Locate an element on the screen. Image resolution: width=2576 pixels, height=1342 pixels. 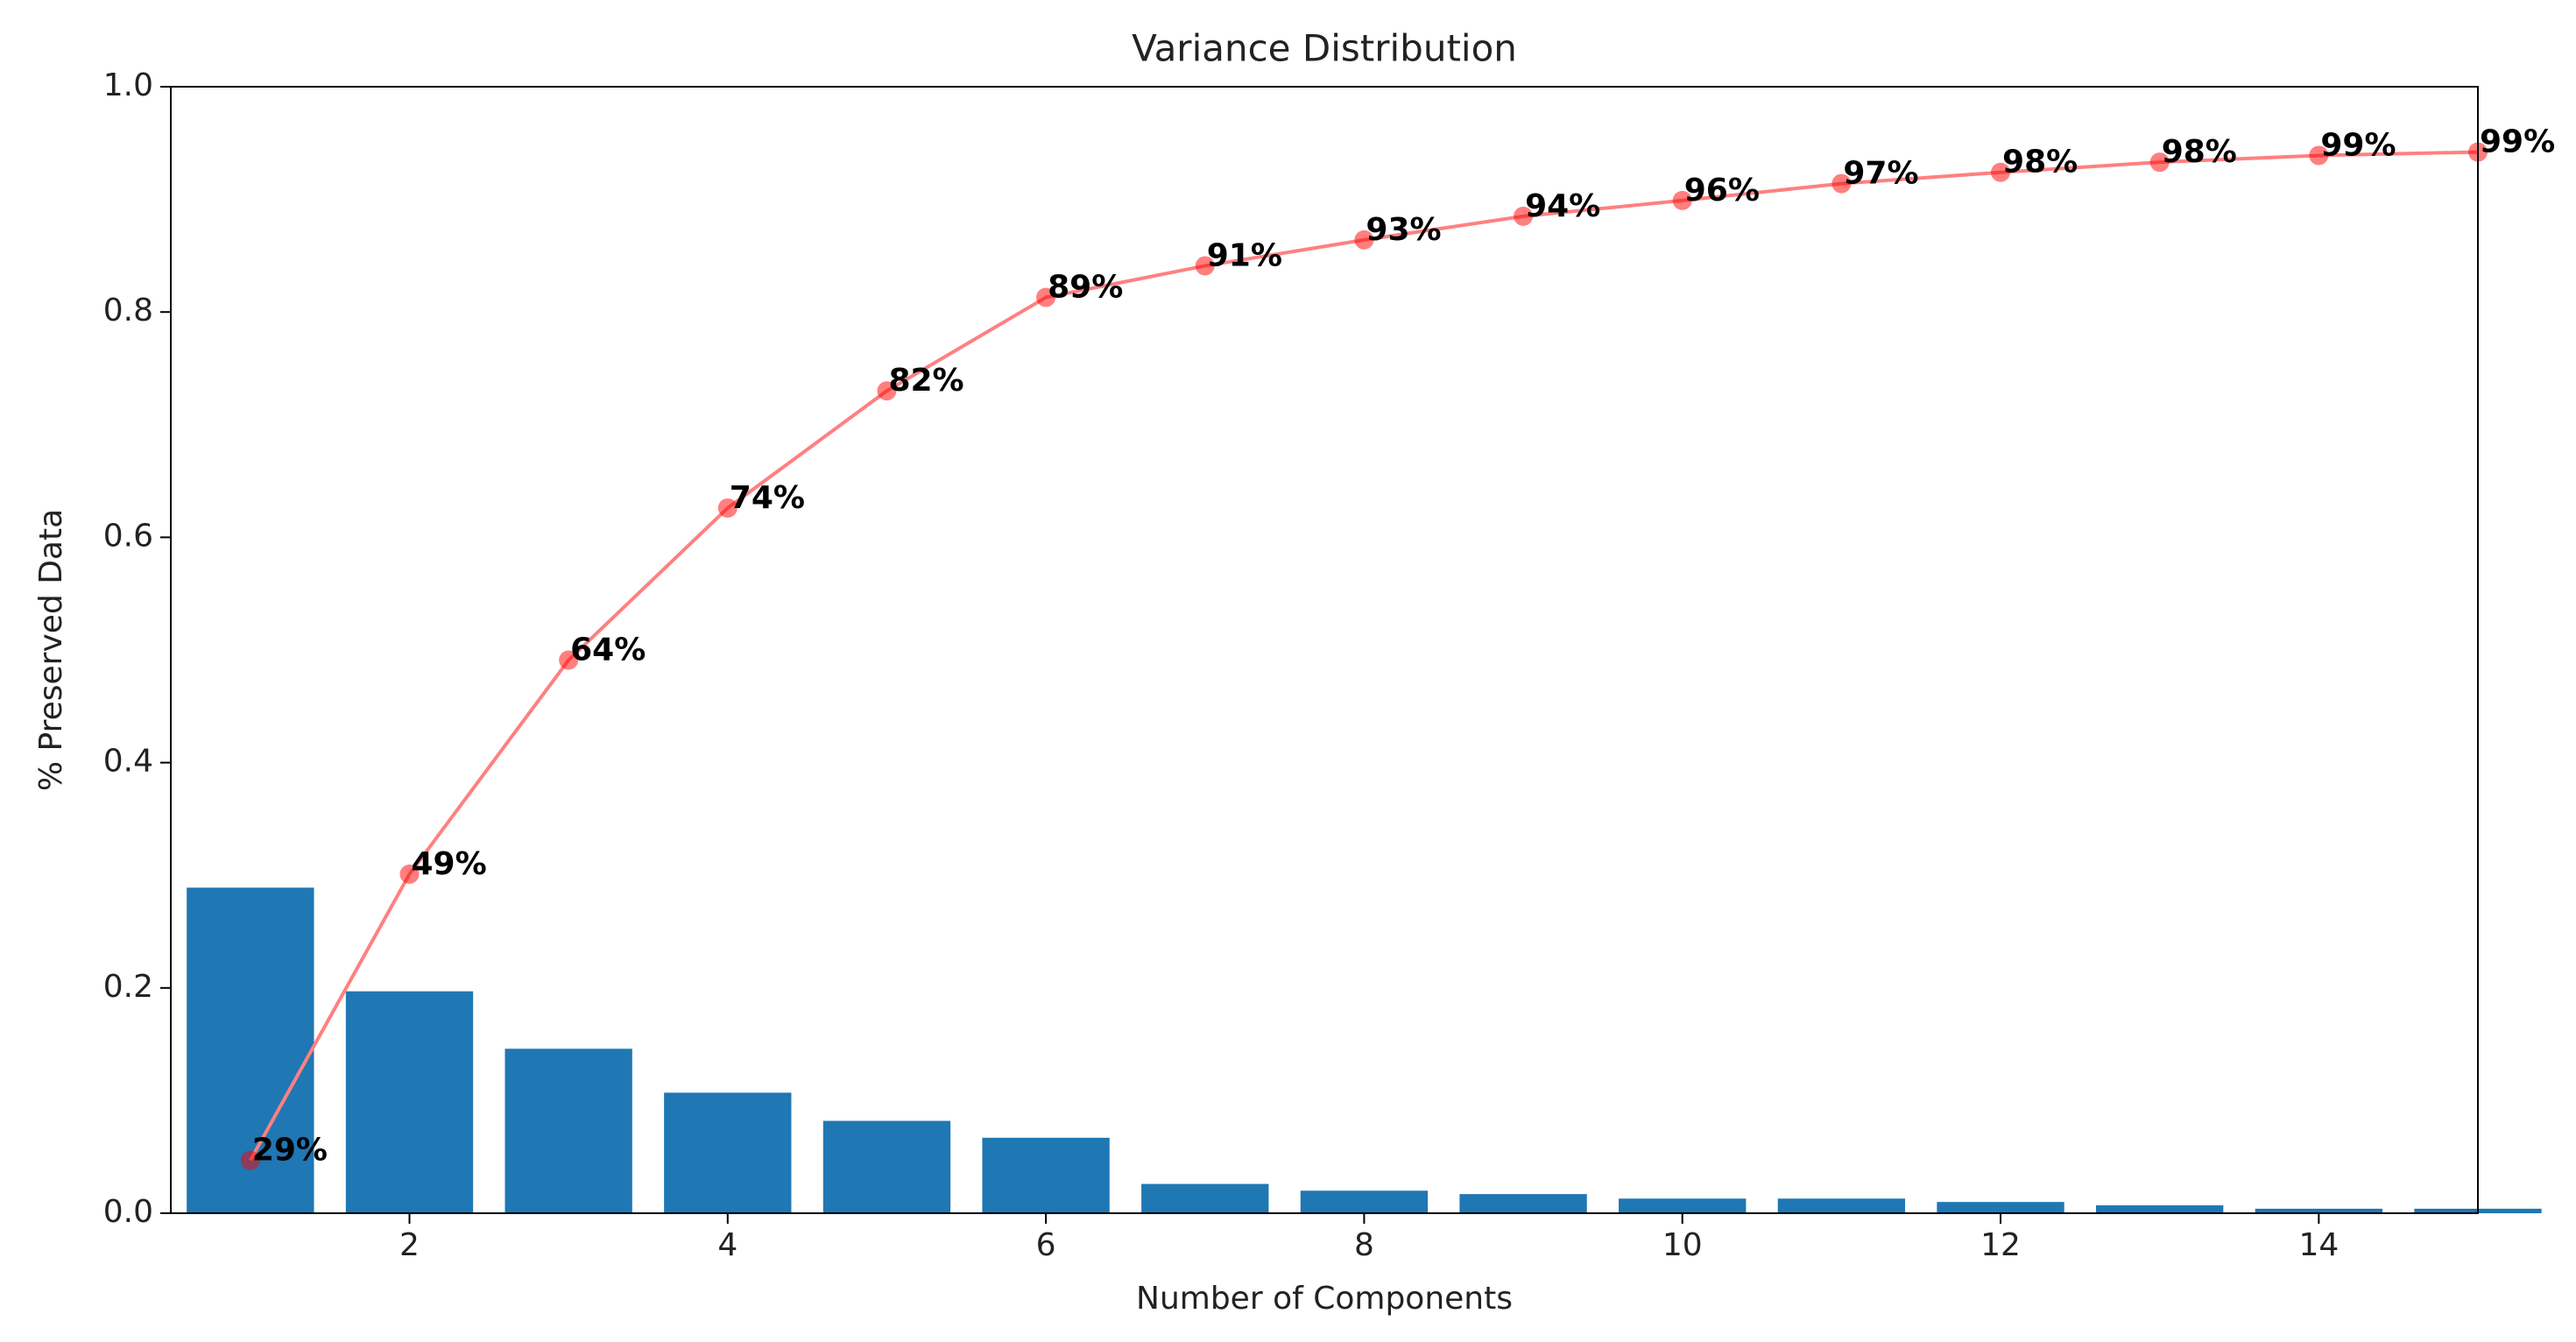
point-label: 94% is located at coordinates (1562, 206).